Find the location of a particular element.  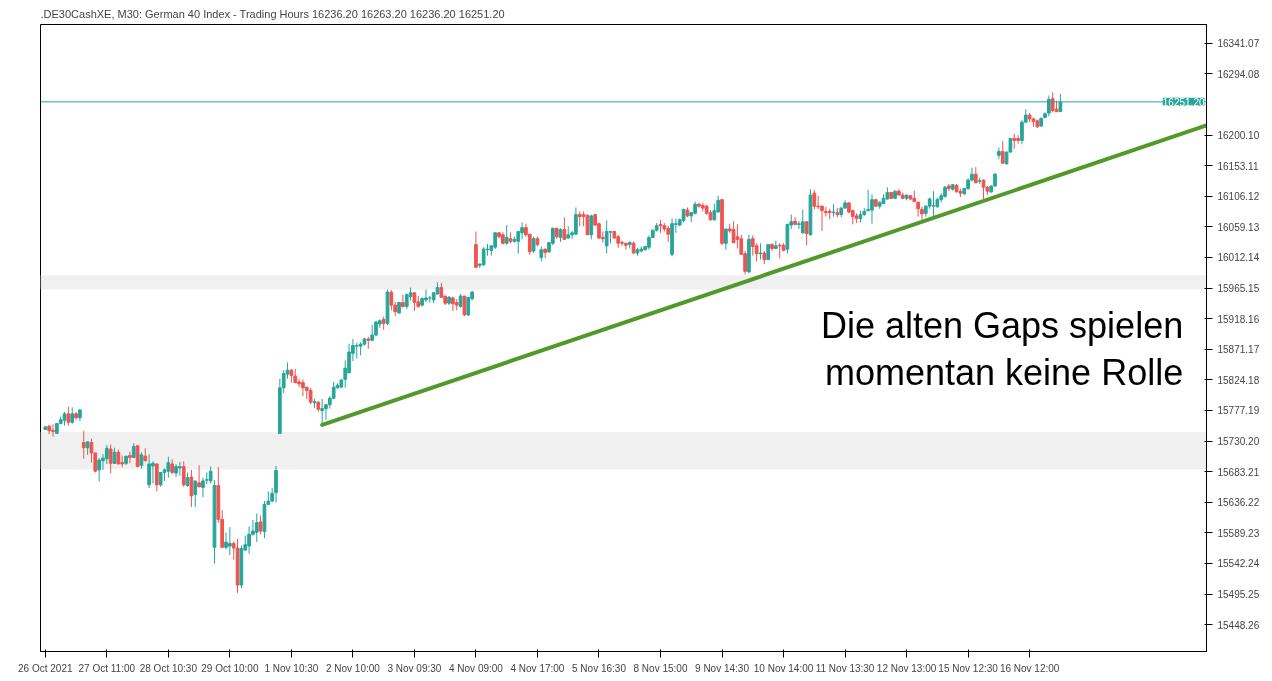

x-tick-label: 3 Nov 09:30 is located at coordinates (414, 668).